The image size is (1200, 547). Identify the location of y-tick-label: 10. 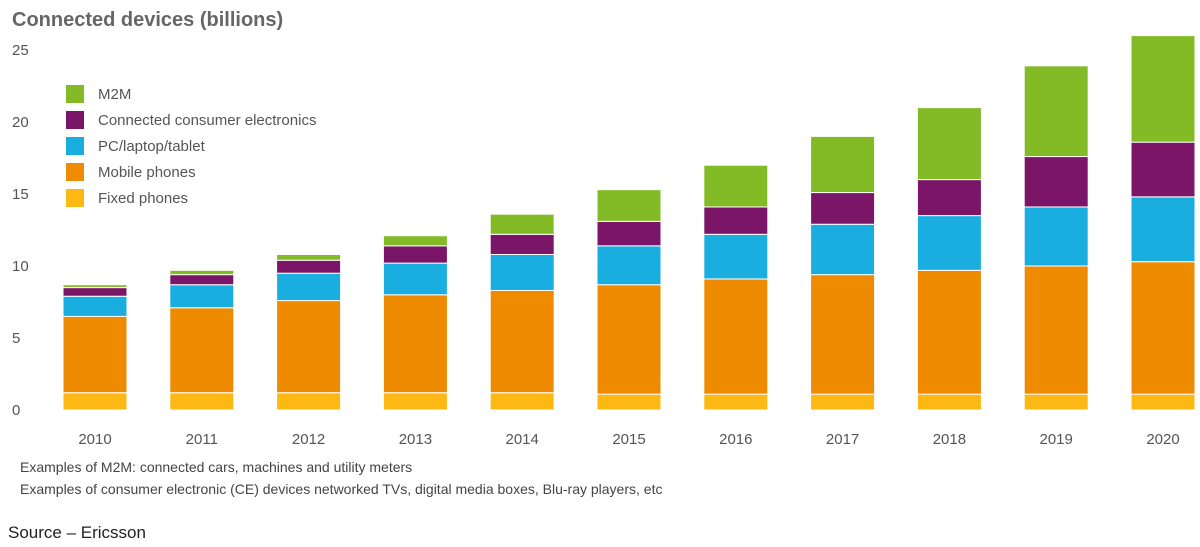
(20, 266).